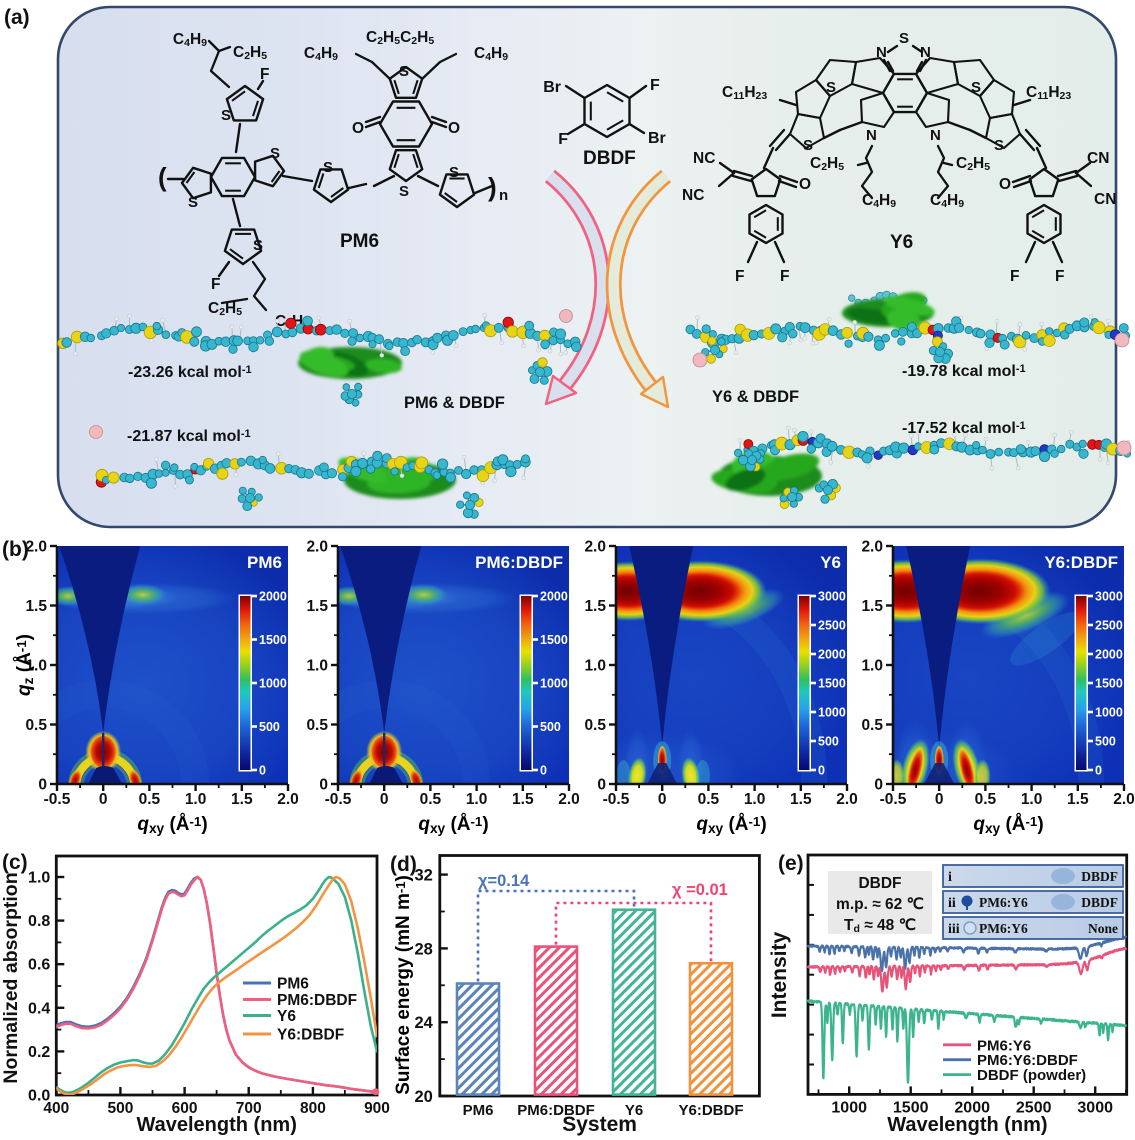  Describe the element at coordinates (25, 665) in the screenshot. I see `svg-text: qz (Å-1)` at that location.